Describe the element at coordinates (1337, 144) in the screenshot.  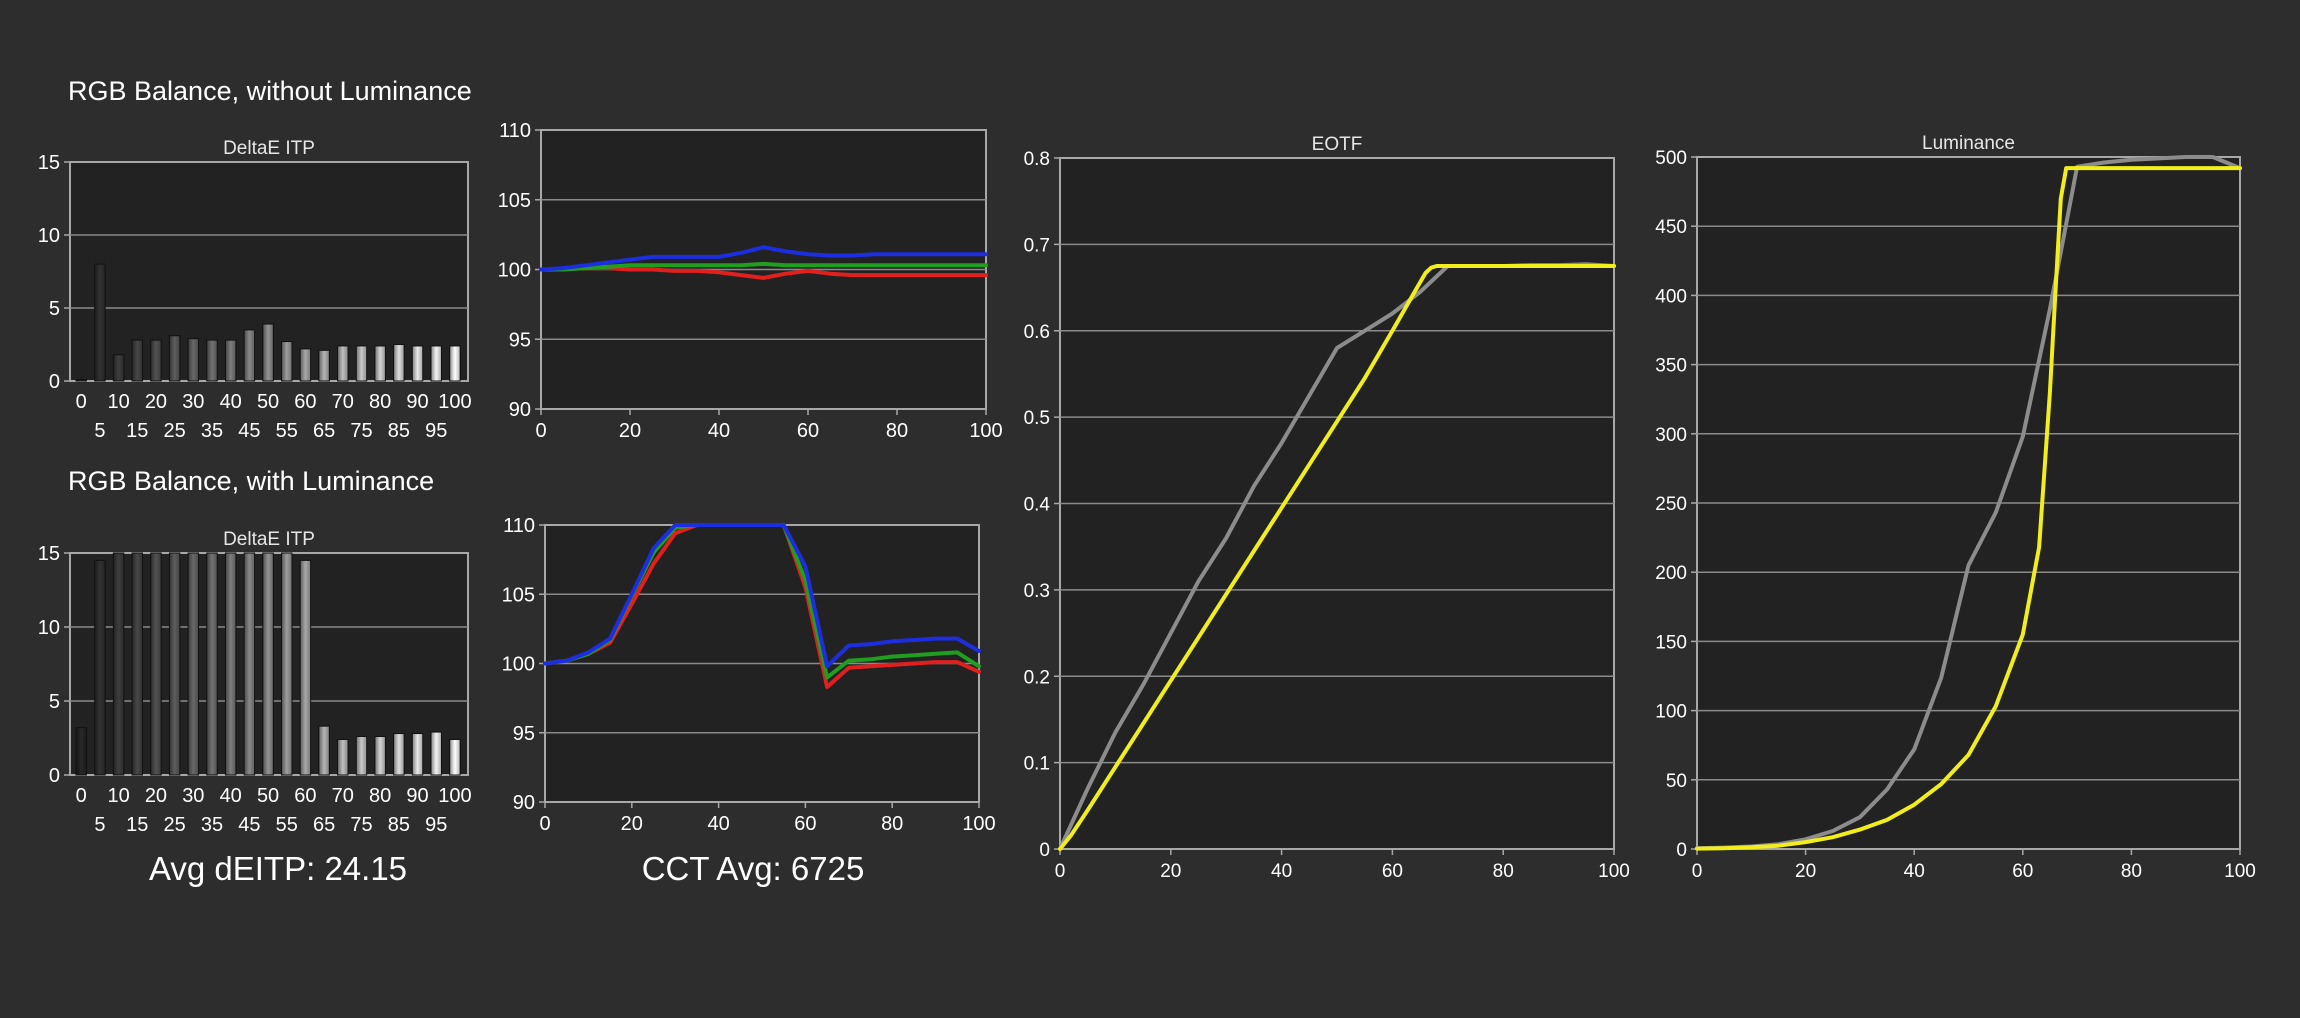
I see `chart-title: EOTF` at that location.